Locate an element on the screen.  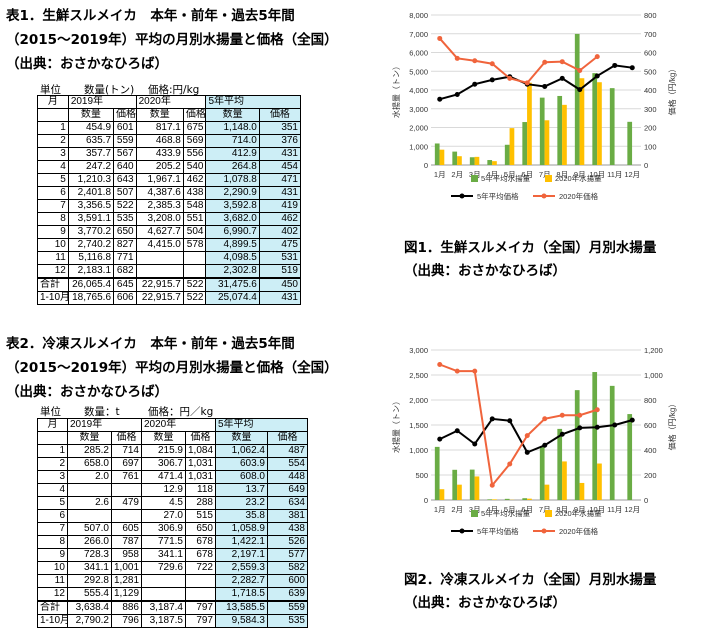
value-cell: 31,475.6 is located at coordinates (232, 285).